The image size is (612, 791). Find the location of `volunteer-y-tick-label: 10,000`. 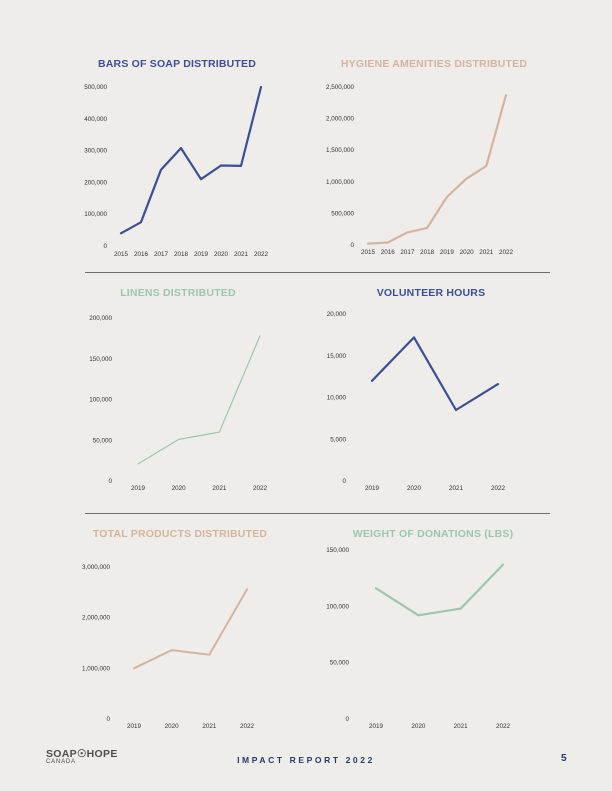

volunteer-y-tick-label: 10,000 is located at coordinates (337, 398).